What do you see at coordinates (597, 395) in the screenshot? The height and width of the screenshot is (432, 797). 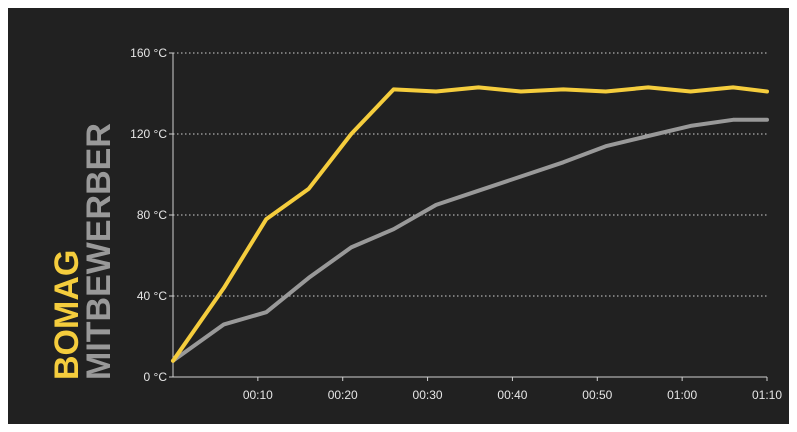 I see `x-tick-label: 00:50` at bounding box center [597, 395].